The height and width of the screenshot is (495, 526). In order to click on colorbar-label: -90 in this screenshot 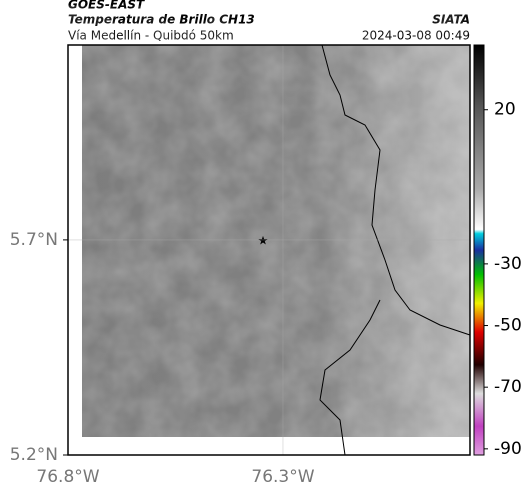, I will do `click(508, 449)`.